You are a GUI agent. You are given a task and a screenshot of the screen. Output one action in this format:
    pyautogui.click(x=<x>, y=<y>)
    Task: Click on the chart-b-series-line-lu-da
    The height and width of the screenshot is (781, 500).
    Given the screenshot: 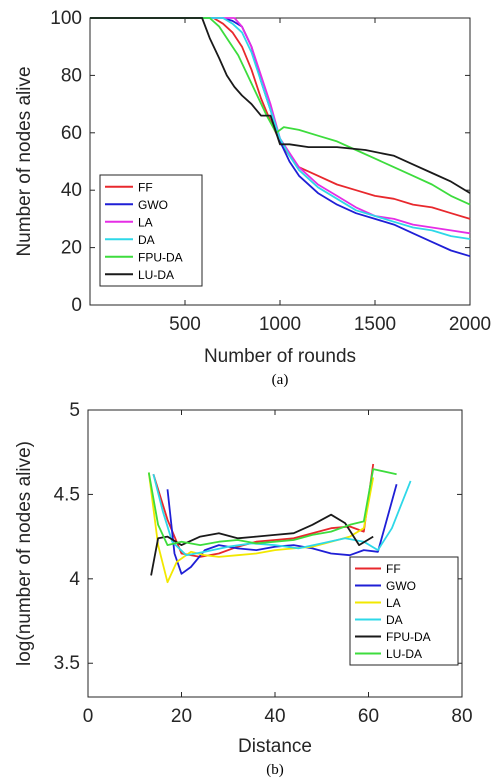 What is the action you would take?
    pyautogui.click(x=272, y=507)
    